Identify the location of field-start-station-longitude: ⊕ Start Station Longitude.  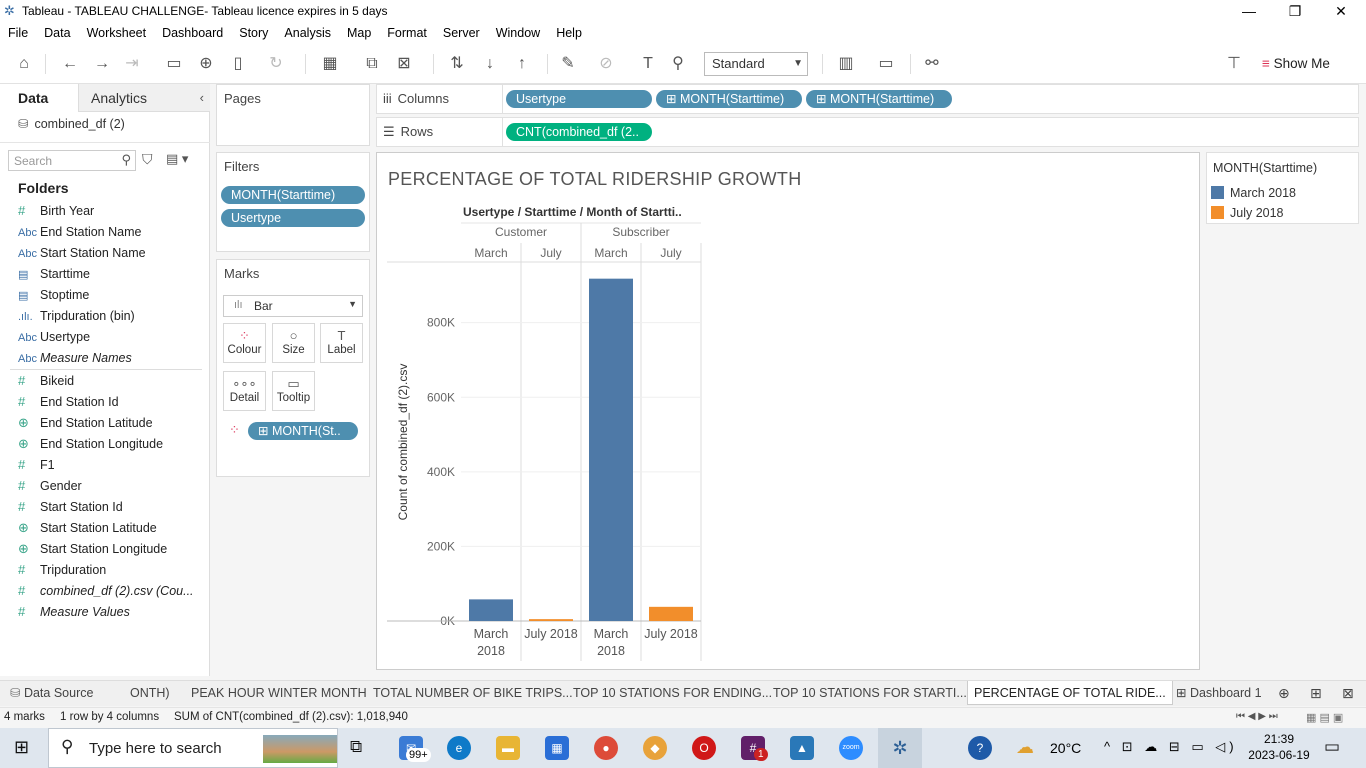
(92, 549).